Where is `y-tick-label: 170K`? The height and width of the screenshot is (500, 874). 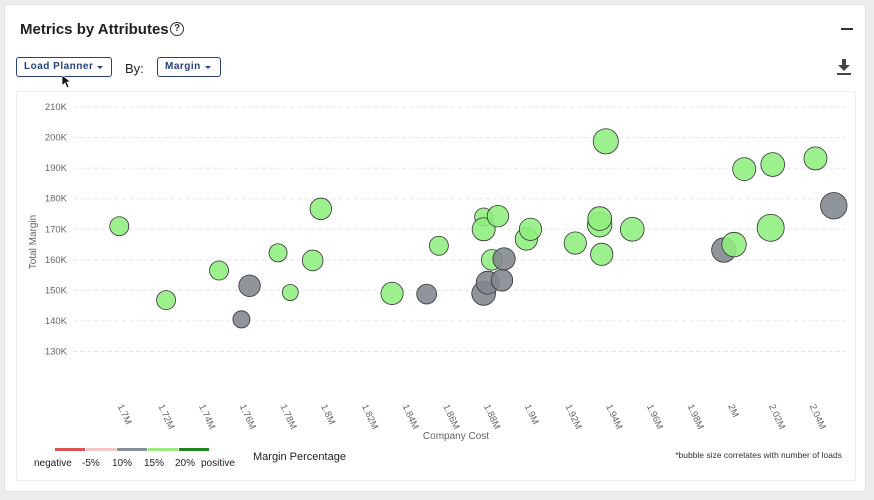
y-tick-label: 170K is located at coordinates (56, 229).